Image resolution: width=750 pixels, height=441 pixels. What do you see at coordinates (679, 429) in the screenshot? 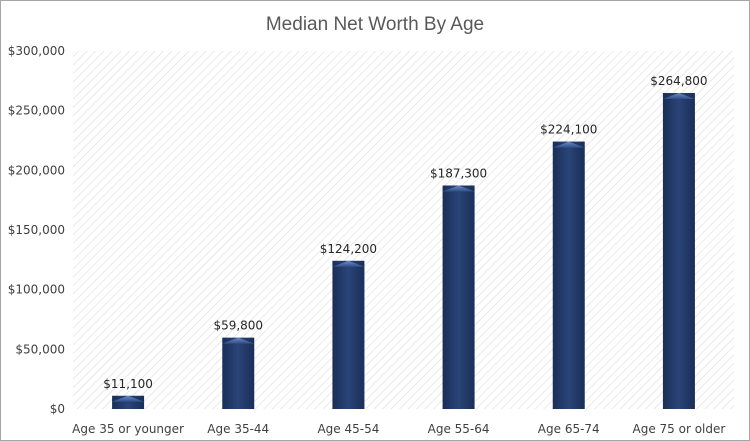
I see `x-category-label: Age 75 or older` at bounding box center [679, 429].